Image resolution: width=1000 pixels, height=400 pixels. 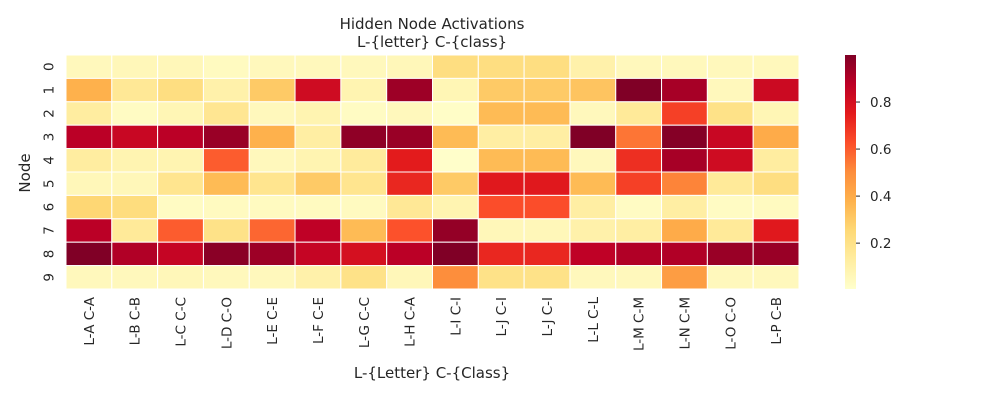 What do you see at coordinates (880, 103) in the screenshot?
I see `colorbar-tick-label: 0.8` at bounding box center [880, 103].